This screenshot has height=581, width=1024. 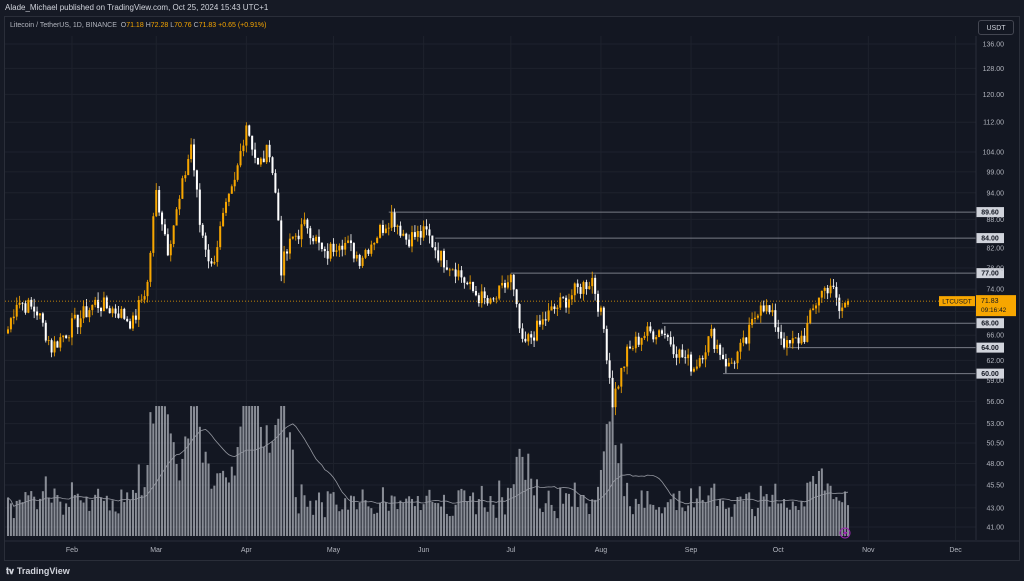 What do you see at coordinates (38, 571) in the screenshot?
I see `tradingview-logo: 𝐭𝐯 TradingView` at bounding box center [38, 571].